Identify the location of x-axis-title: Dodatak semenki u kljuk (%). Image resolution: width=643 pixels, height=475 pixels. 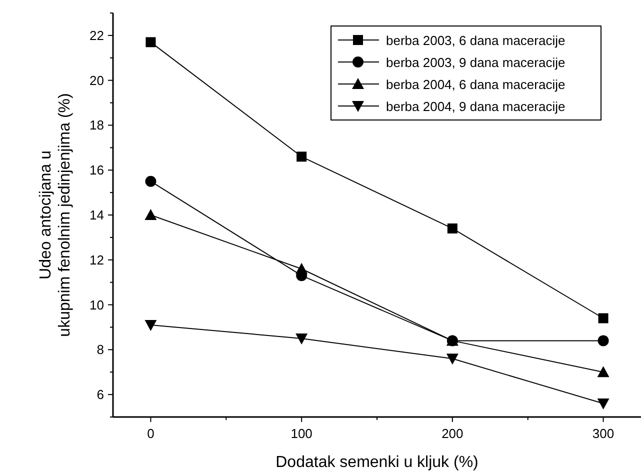
(377, 462).